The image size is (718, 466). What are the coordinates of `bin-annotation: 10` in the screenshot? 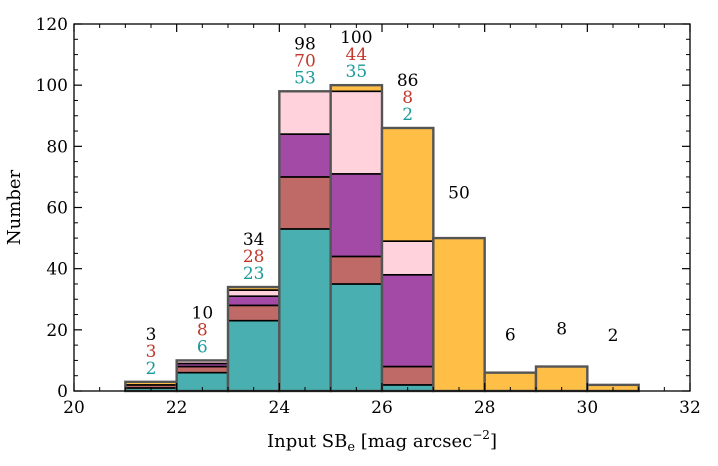 It's located at (203, 313).